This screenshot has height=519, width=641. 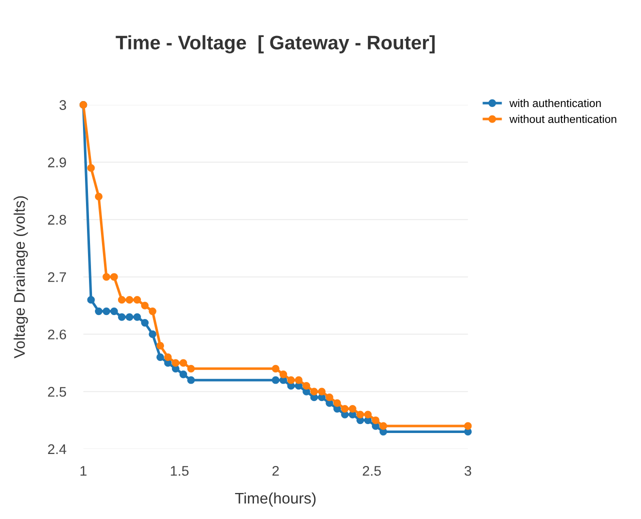 I want to click on x-tick-label: 2, so click(x=275, y=471).